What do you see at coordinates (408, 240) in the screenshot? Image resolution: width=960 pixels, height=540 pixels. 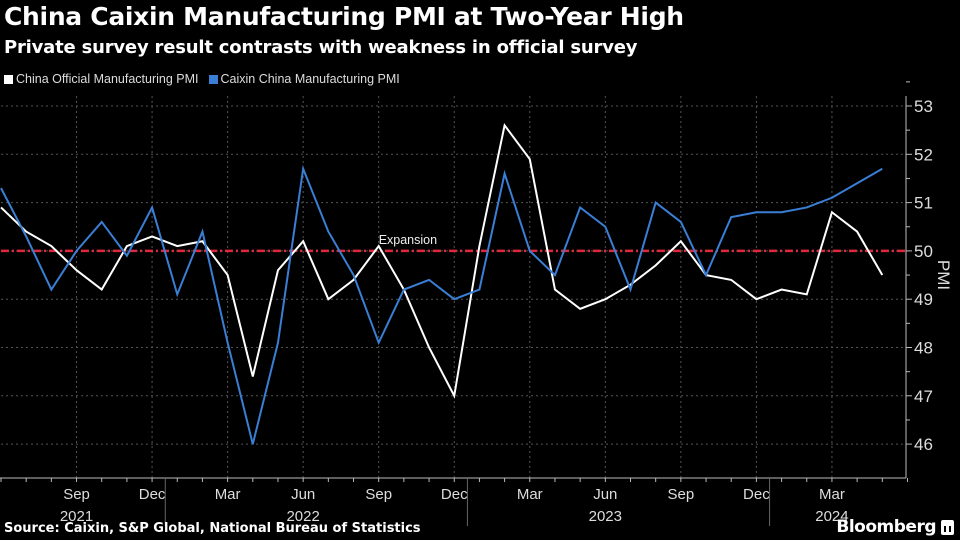 I see `reference-line-label: Expansion` at bounding box center [408, 240].